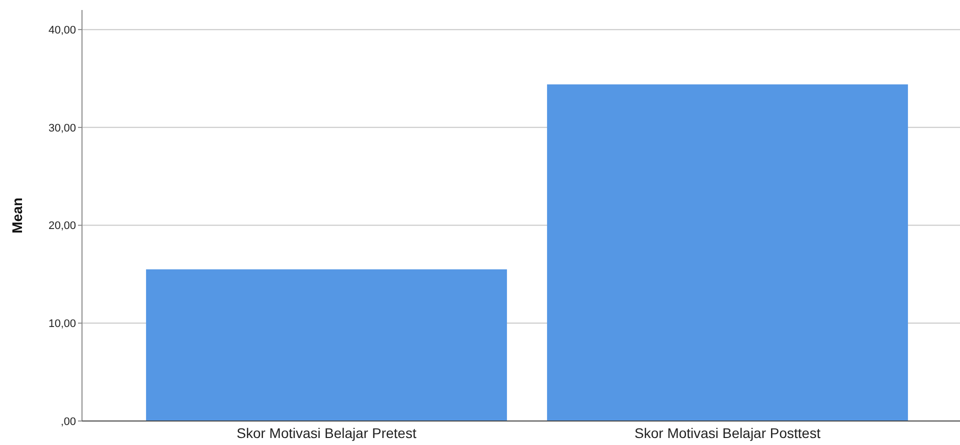 The image size is (960, 445). Describe the element at coordinates (17, 216) in the screenshot. I see `y-axis-title: Mean` at that location.